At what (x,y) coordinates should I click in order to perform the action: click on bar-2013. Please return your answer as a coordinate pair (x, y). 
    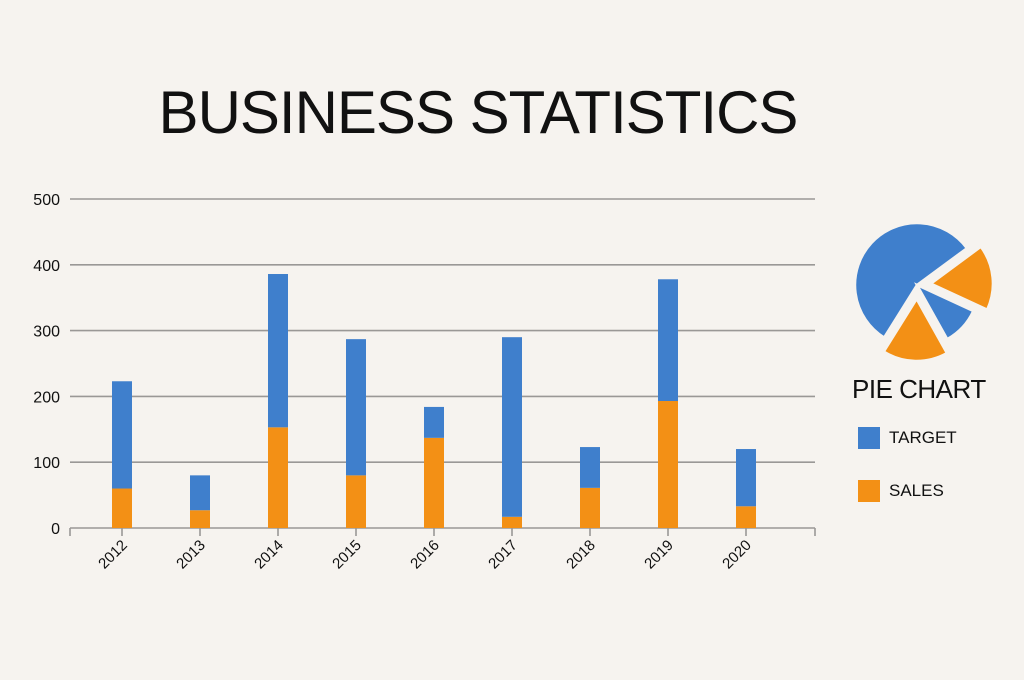
    Looking at the image, I should click on (200, 501).